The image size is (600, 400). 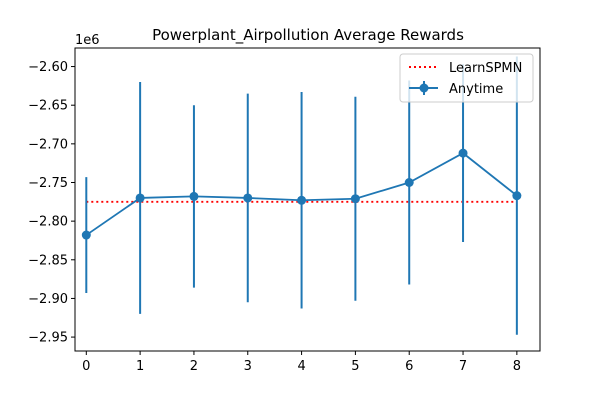 What do you see at coordinates (48, 299) in the screenshot?
I see `y-tick-label: −2.90` at bounding box center [48, 299].